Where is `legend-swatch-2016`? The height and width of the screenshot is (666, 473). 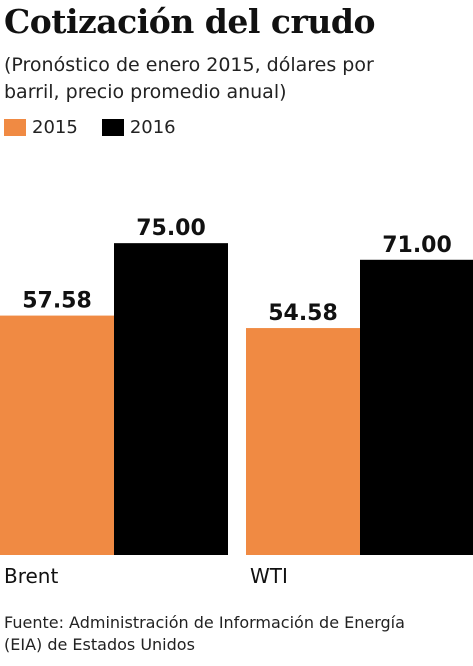
legend-swatch-2016 is located at coordinates (112, 127).